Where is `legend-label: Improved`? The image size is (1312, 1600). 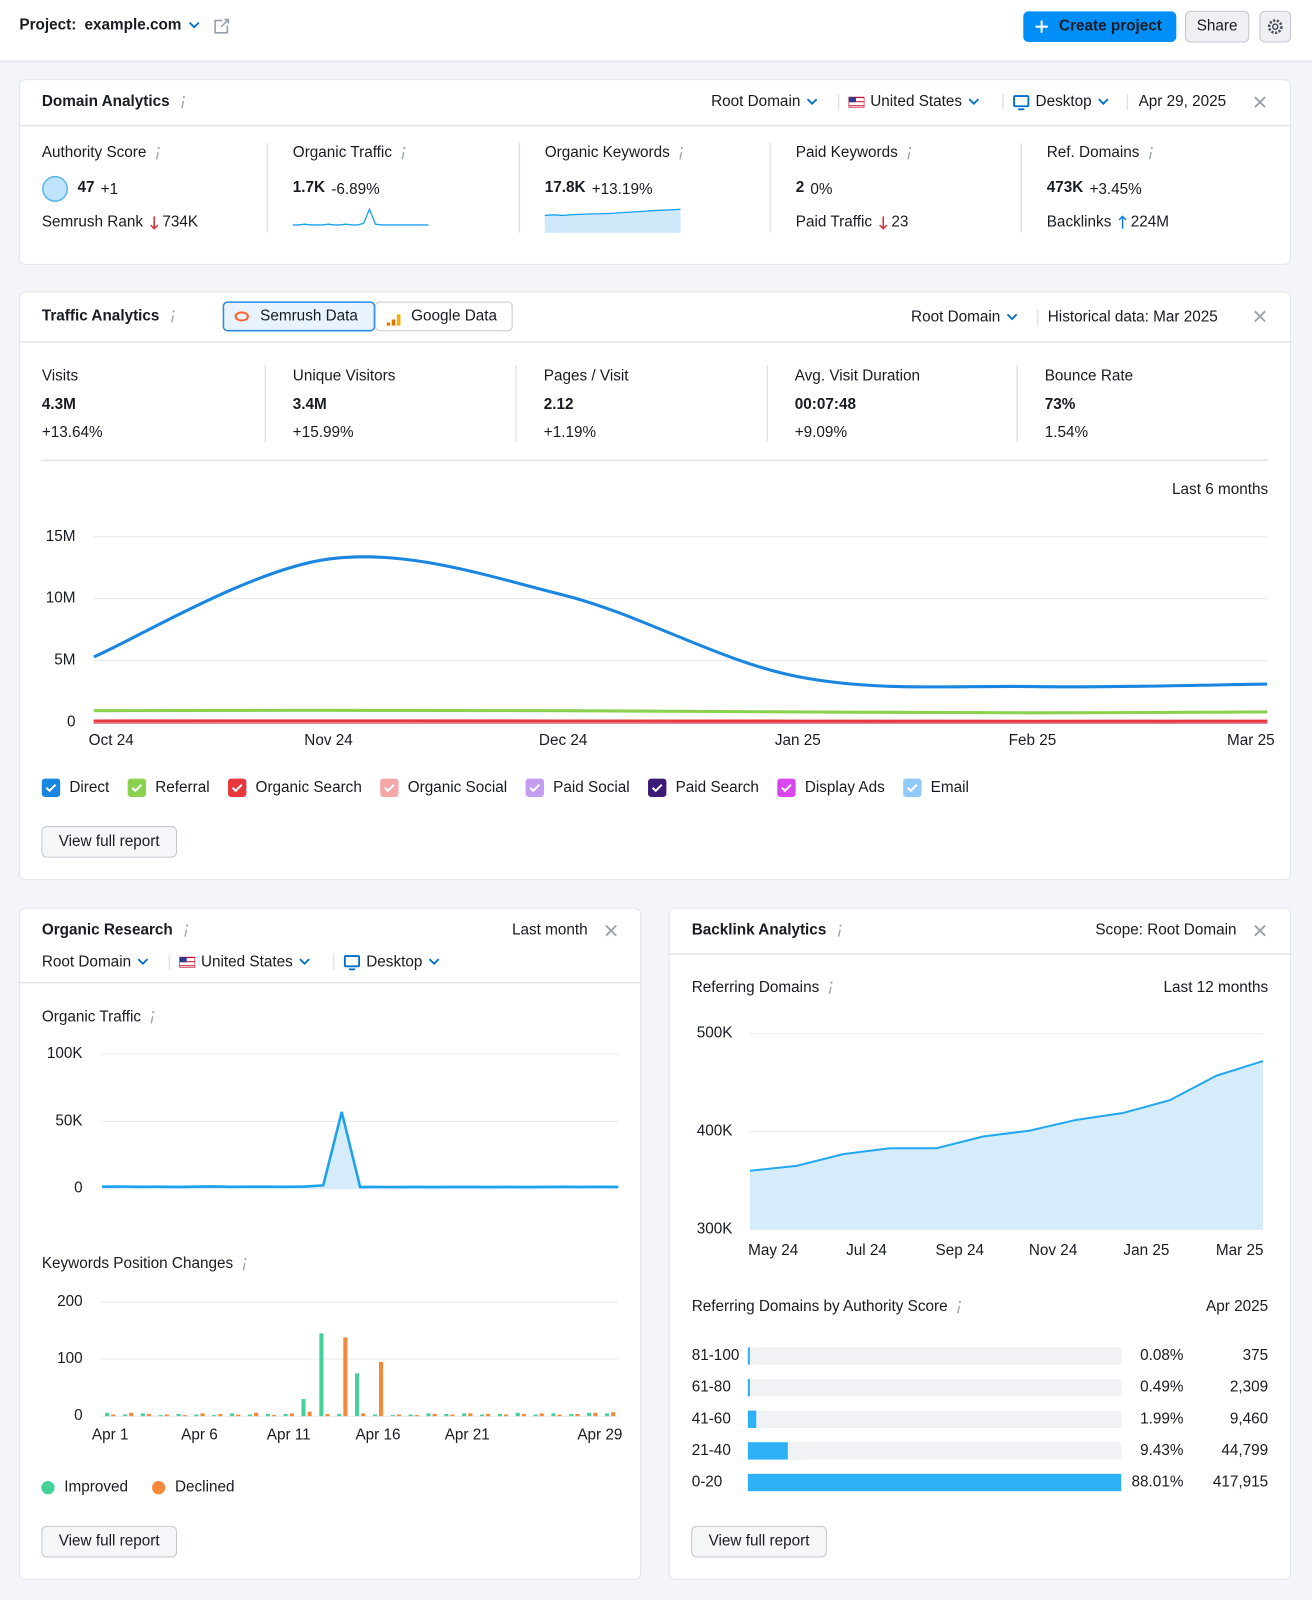
legend-label: Improved is located at coordinates (96, 1487).